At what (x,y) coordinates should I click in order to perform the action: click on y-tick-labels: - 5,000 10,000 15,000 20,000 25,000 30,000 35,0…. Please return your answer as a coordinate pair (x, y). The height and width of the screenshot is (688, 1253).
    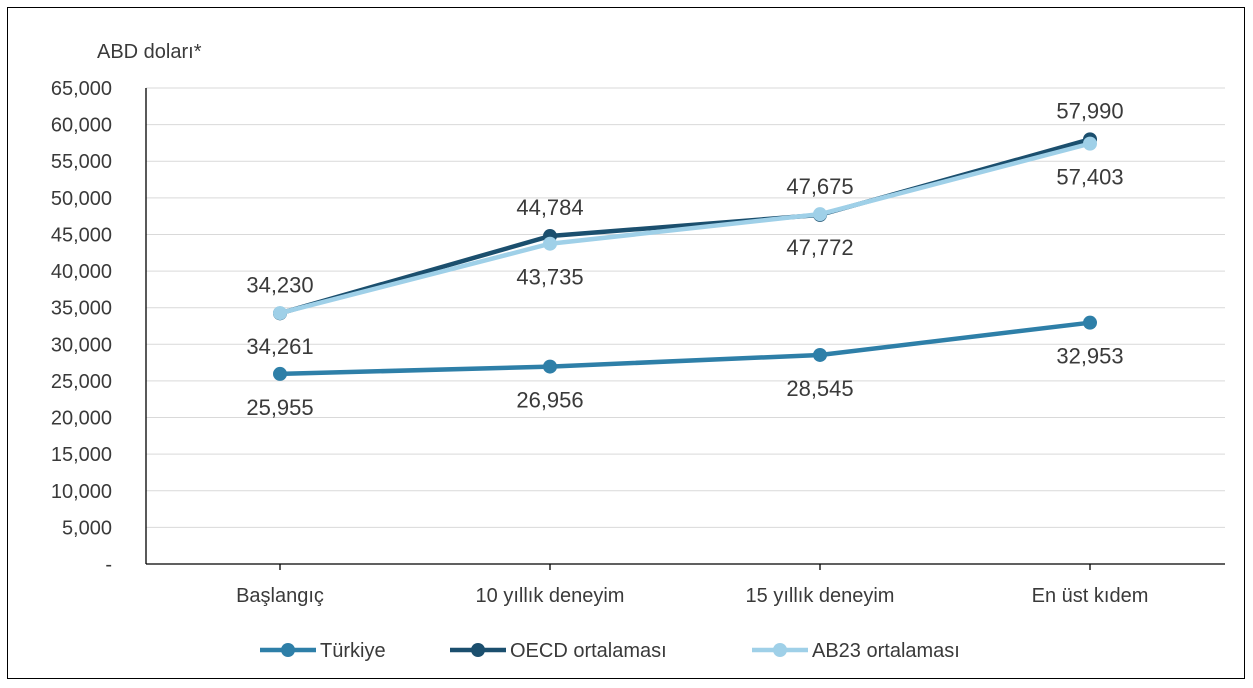
    Looking at the image, I should click on (81, 327).